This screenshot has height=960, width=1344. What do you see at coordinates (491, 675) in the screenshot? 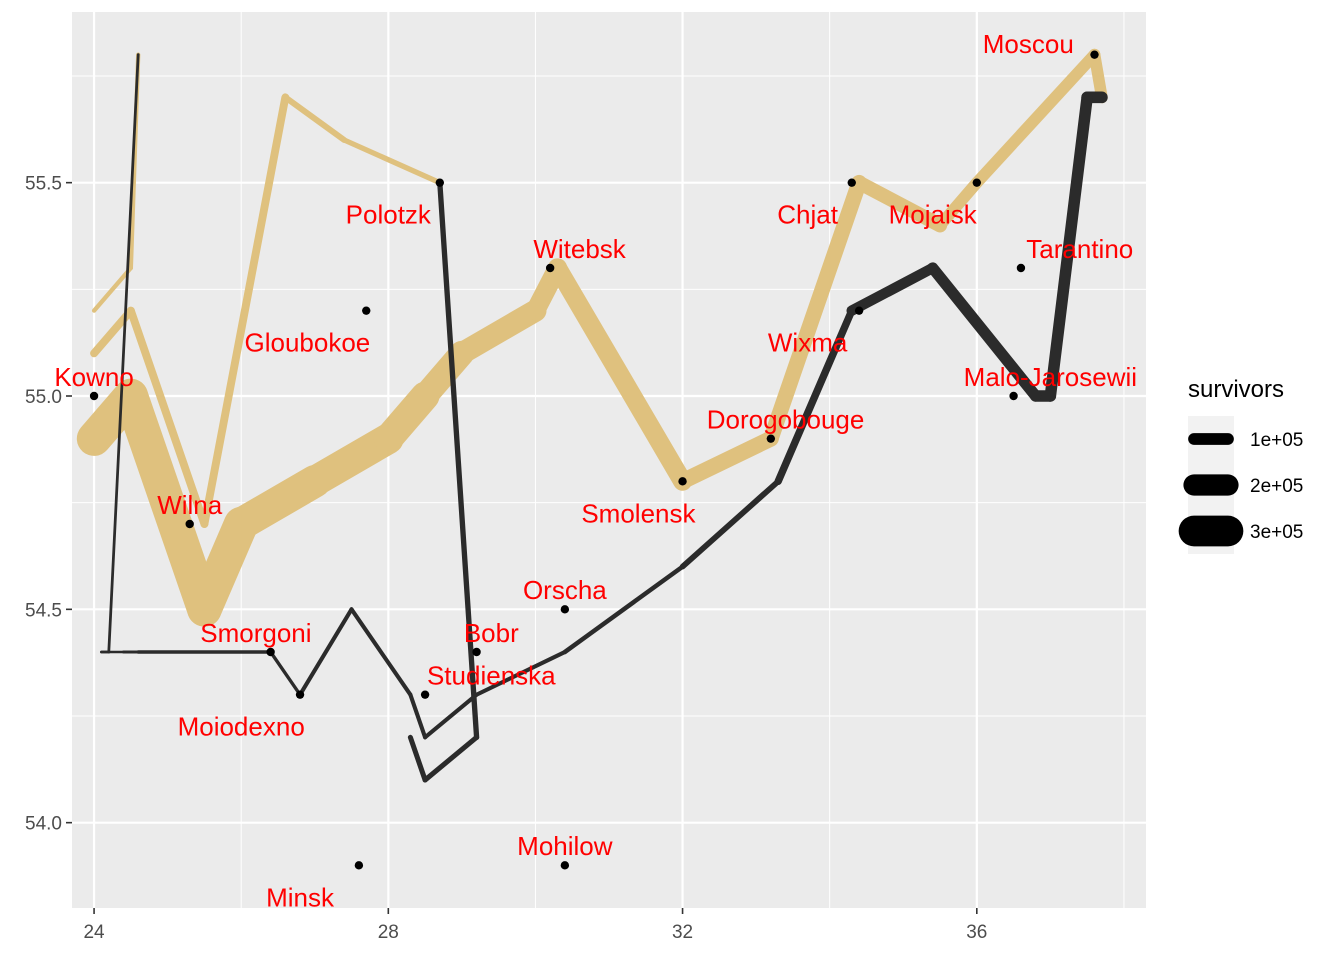
I see `city-label: Studienska` at bounding box center [491, 675].